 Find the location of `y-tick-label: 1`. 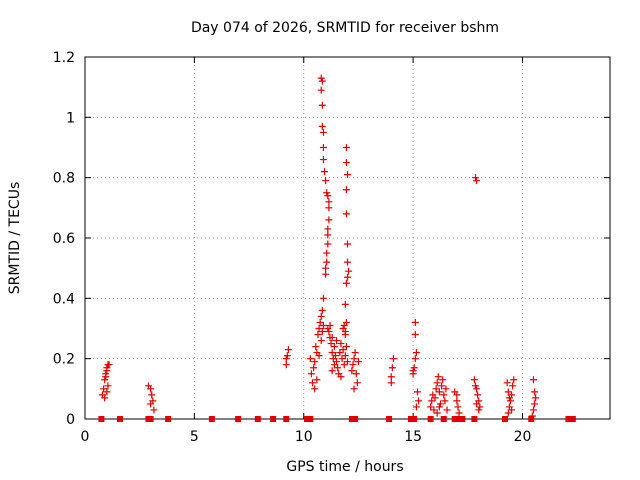

y-tick-label: 1 is located at coordinates (70, 118).